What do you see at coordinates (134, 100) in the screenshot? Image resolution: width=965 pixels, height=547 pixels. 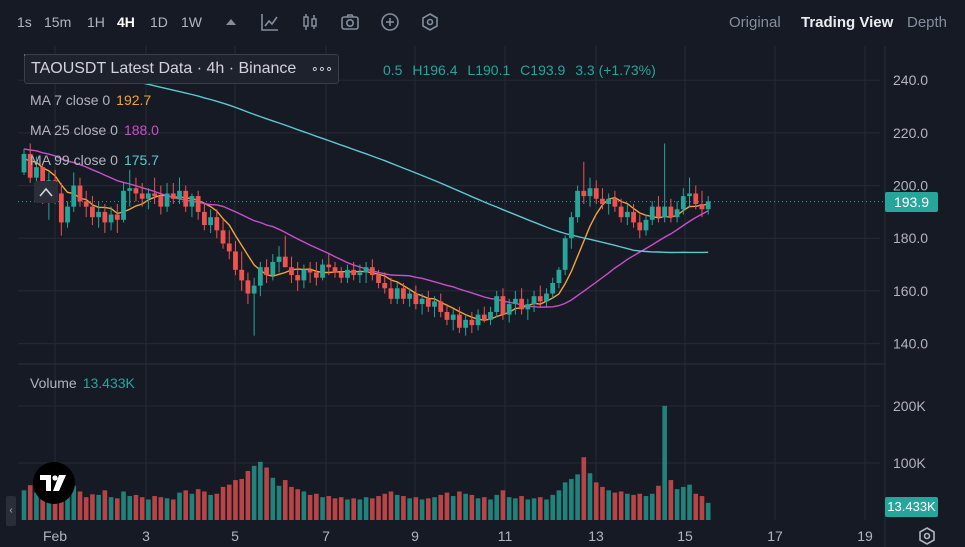 I see `ma7-value: 192.7` at bounding box center [134, 100].